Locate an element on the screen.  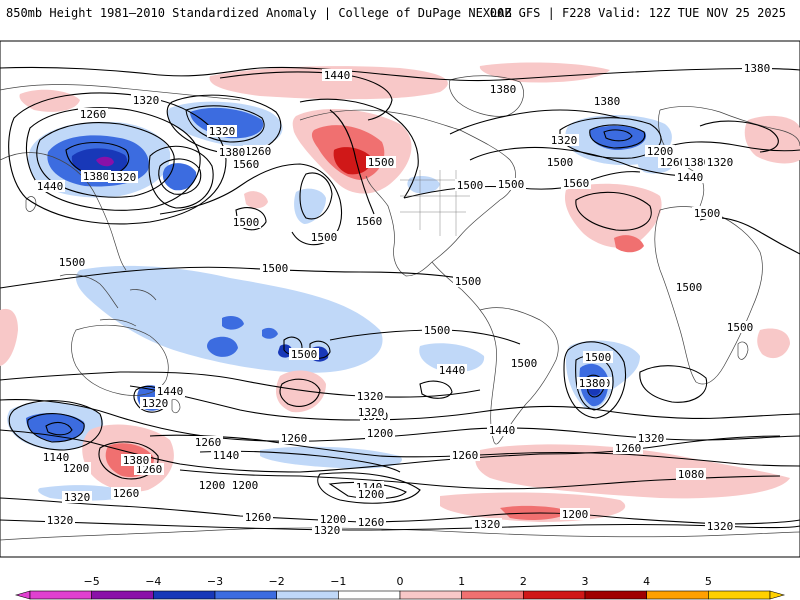
pos-anomaly-west-edge is located at coordinates (9, 337).